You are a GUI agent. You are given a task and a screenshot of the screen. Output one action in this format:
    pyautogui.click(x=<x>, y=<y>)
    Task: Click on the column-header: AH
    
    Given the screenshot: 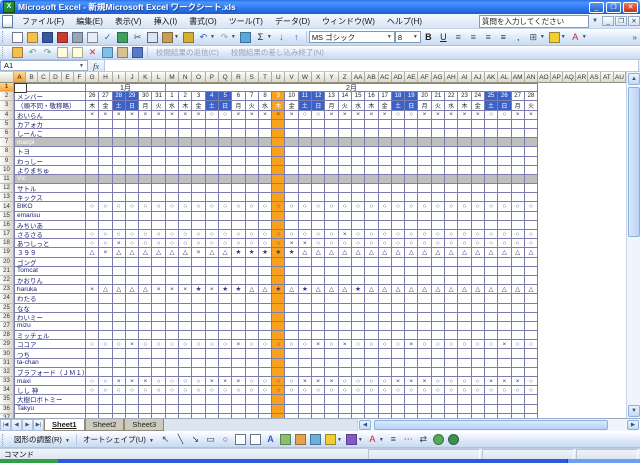 What is the action you would take?
    pyautogui.click(x=452, y=77)
    